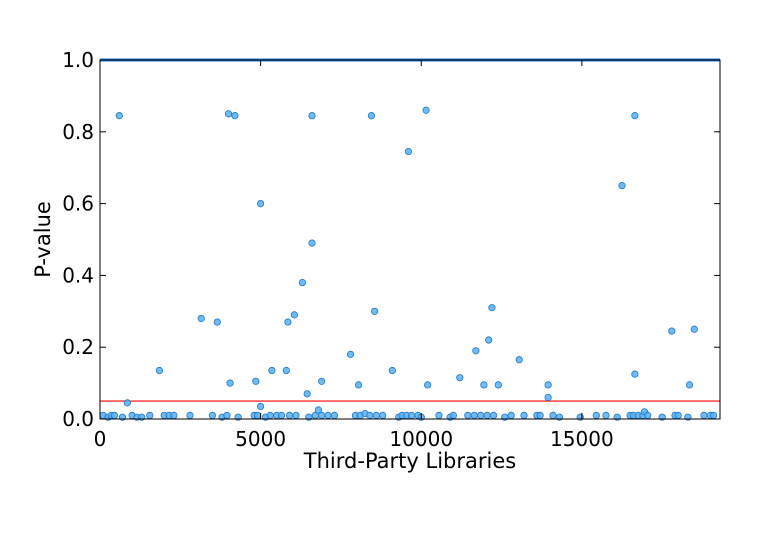 The width and height of the screenshot is (760, 534). Describe the element at coordinates (78, 347) in the screenshot. I see `y-tick-label: 0.2` at that location.